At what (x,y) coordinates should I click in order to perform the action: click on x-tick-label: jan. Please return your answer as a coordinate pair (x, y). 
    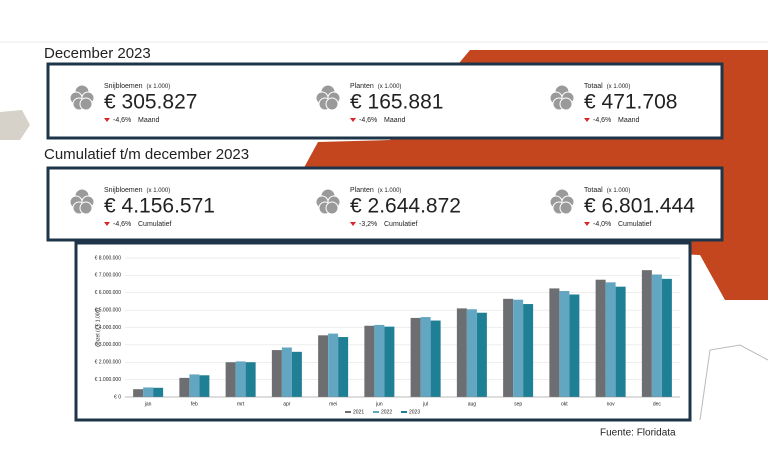
    Looking at the image, I should click on (148, 404).